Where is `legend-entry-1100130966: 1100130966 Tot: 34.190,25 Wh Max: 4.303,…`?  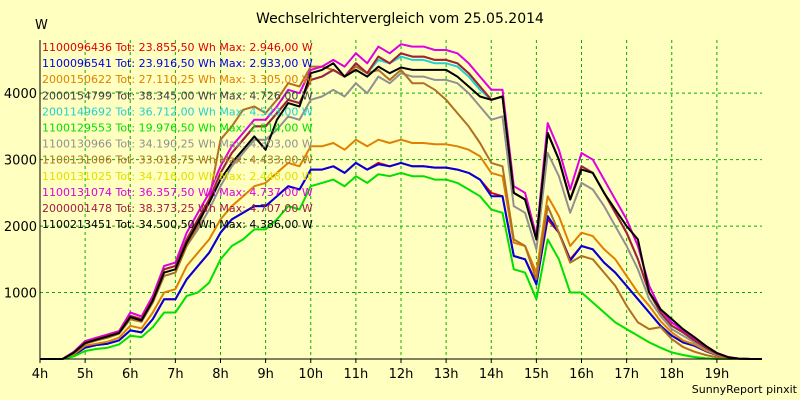 legend-entry-1100130966: 1100130966 Tot: 34.190,25 Wh Max: 4.303,… is located at coordinates (177, 144).